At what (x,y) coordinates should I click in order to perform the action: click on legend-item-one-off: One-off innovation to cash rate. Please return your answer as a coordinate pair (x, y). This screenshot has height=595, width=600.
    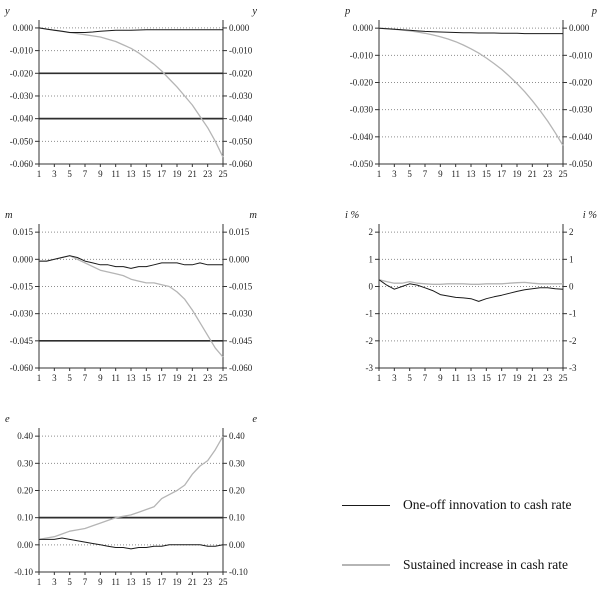
    Looking at the image, I should click on (456, 505).